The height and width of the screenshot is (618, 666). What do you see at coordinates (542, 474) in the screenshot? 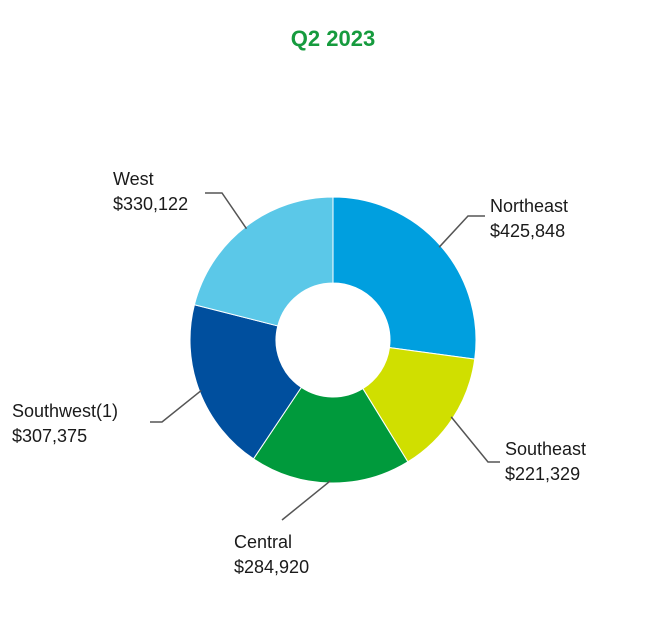
I see `slice-value-label: $221,329` at bounding box center [542, 474].